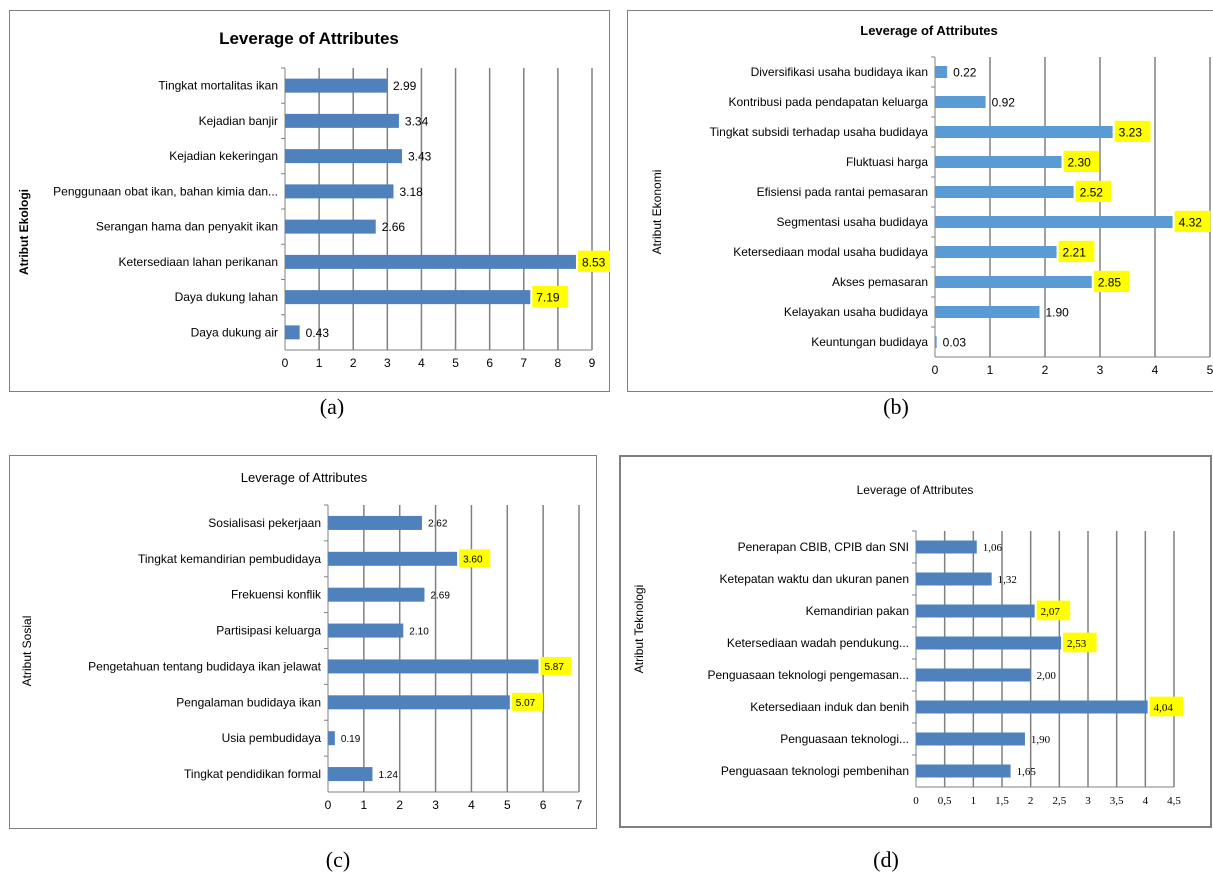 The image size is (1213, 877). What do you see at coordinates (248, 702) in the screenshot?
I see `category-label: Pengalaman budidaya ikan` at bounding box center [248, 702].